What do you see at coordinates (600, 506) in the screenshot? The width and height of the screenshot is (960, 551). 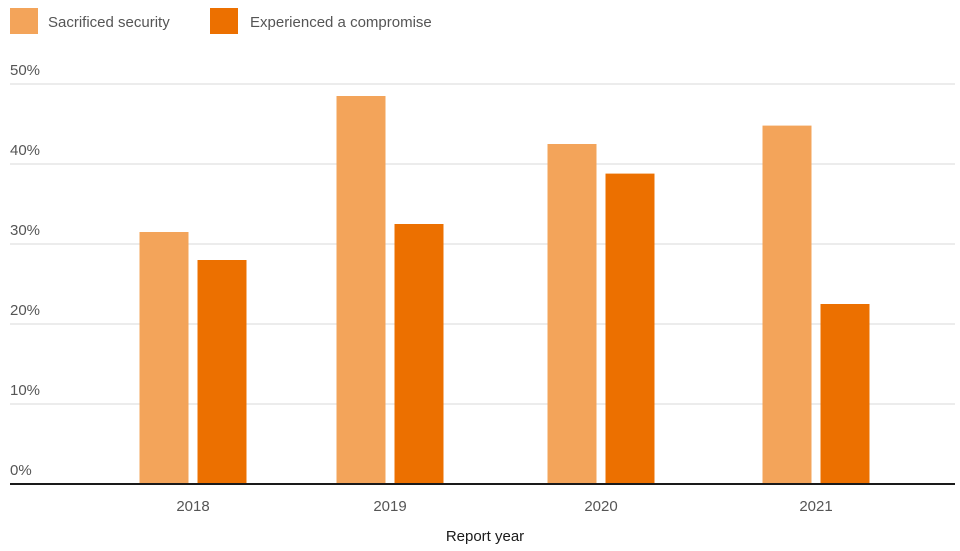 I see `x-tick-label: 2020` at bounding box center [600, 506].